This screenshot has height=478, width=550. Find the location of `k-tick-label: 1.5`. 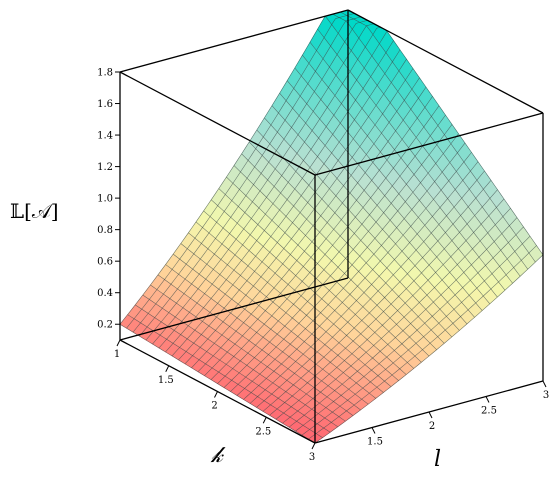

k-tick-label: 1.5 is located at coordinates (166, 380).